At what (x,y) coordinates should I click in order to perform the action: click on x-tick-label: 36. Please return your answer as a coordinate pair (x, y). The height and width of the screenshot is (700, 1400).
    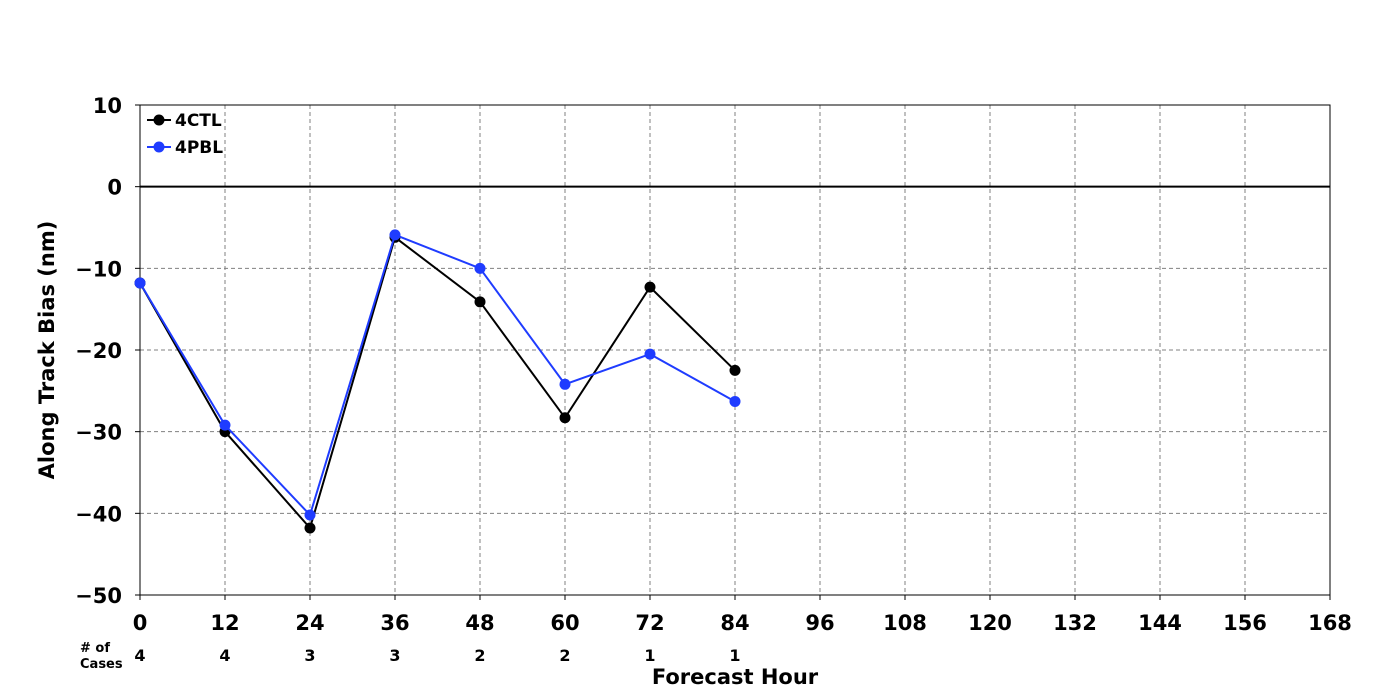
    Looking at the image, I should click on (394, 623).